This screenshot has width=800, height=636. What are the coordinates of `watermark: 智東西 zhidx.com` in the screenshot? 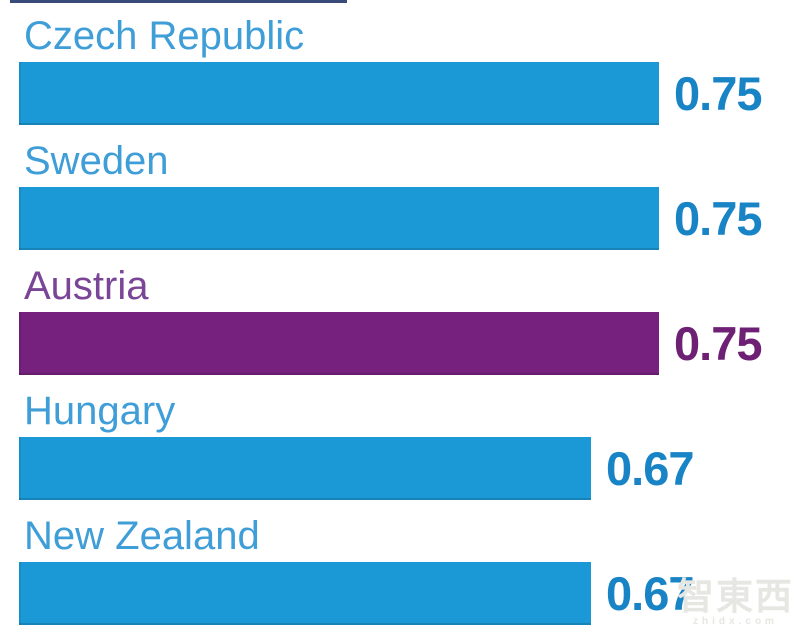 It's located at (735, 603).